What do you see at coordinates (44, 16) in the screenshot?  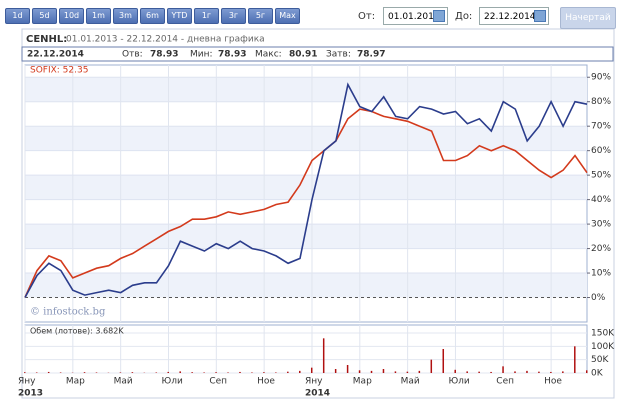 I see `period-button: 5d` at bounding box center [44, 16].